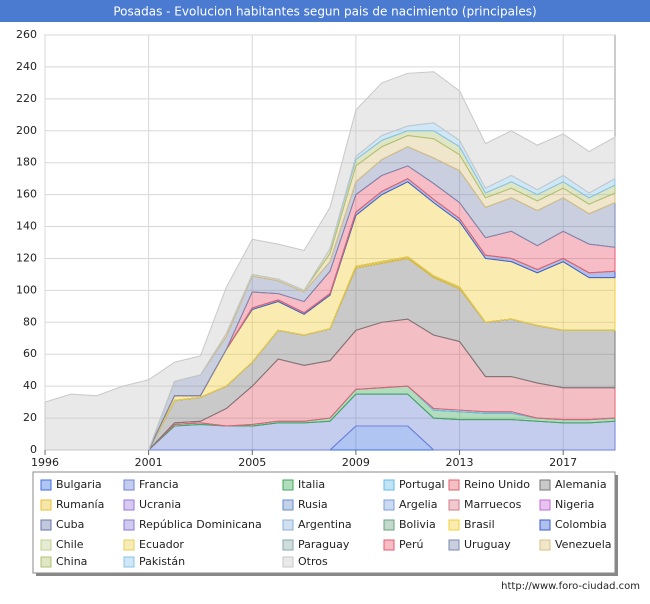 The image size is (650, 604). I want to click on y-tick-label: 120, so click(26, 257).